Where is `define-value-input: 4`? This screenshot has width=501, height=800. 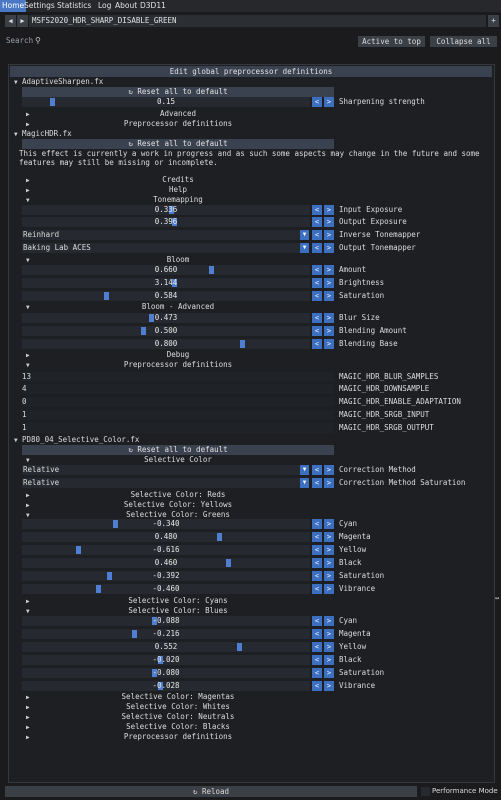 define-value-input: 4 is located at coordinates (178, 389).